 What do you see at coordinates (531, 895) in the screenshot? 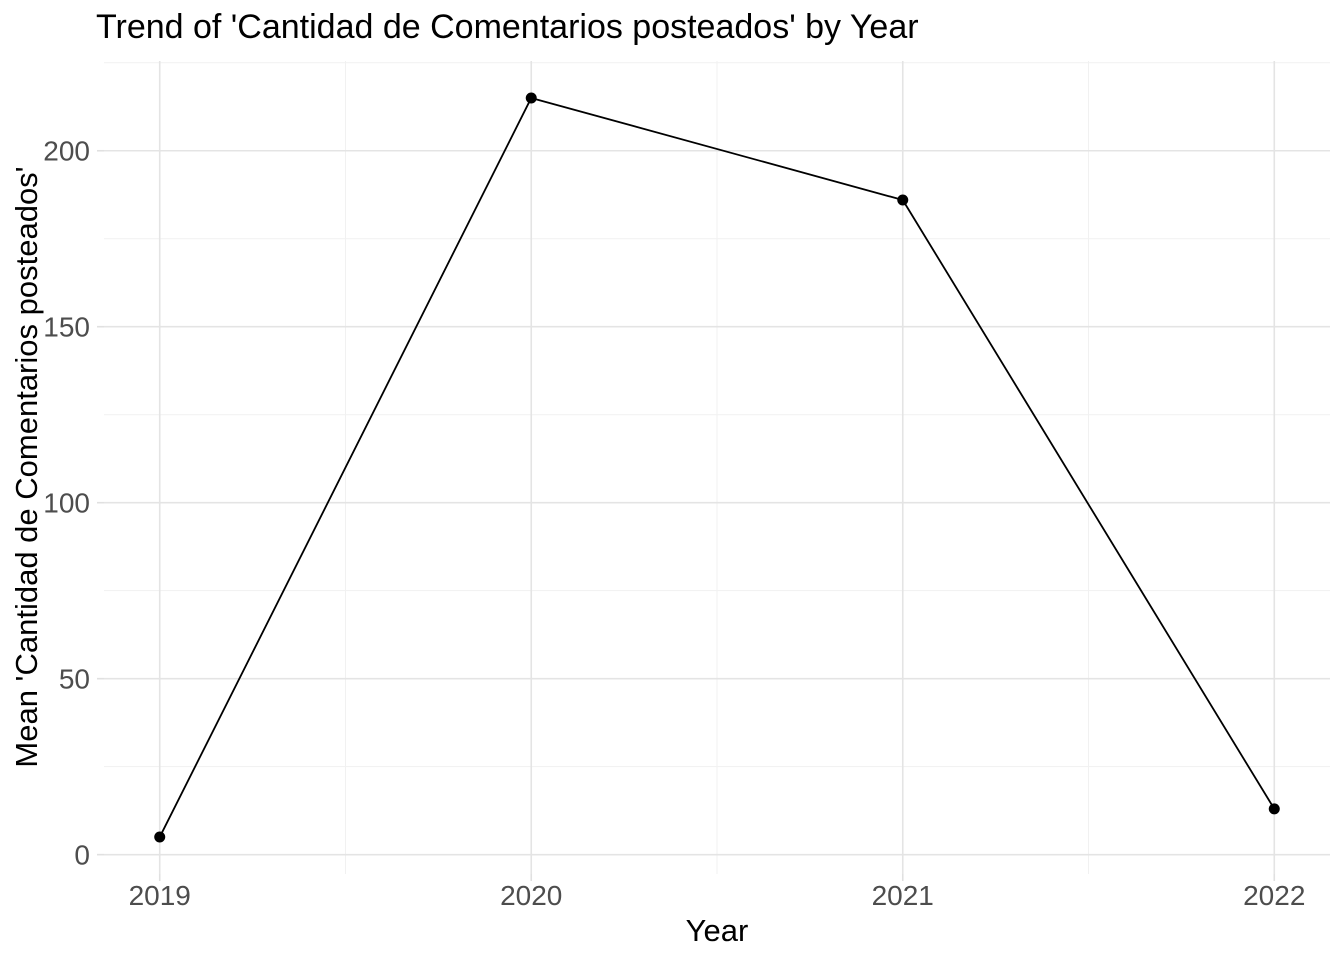
I see `x-tick-label: 2020` at bounding box center [531, 895].